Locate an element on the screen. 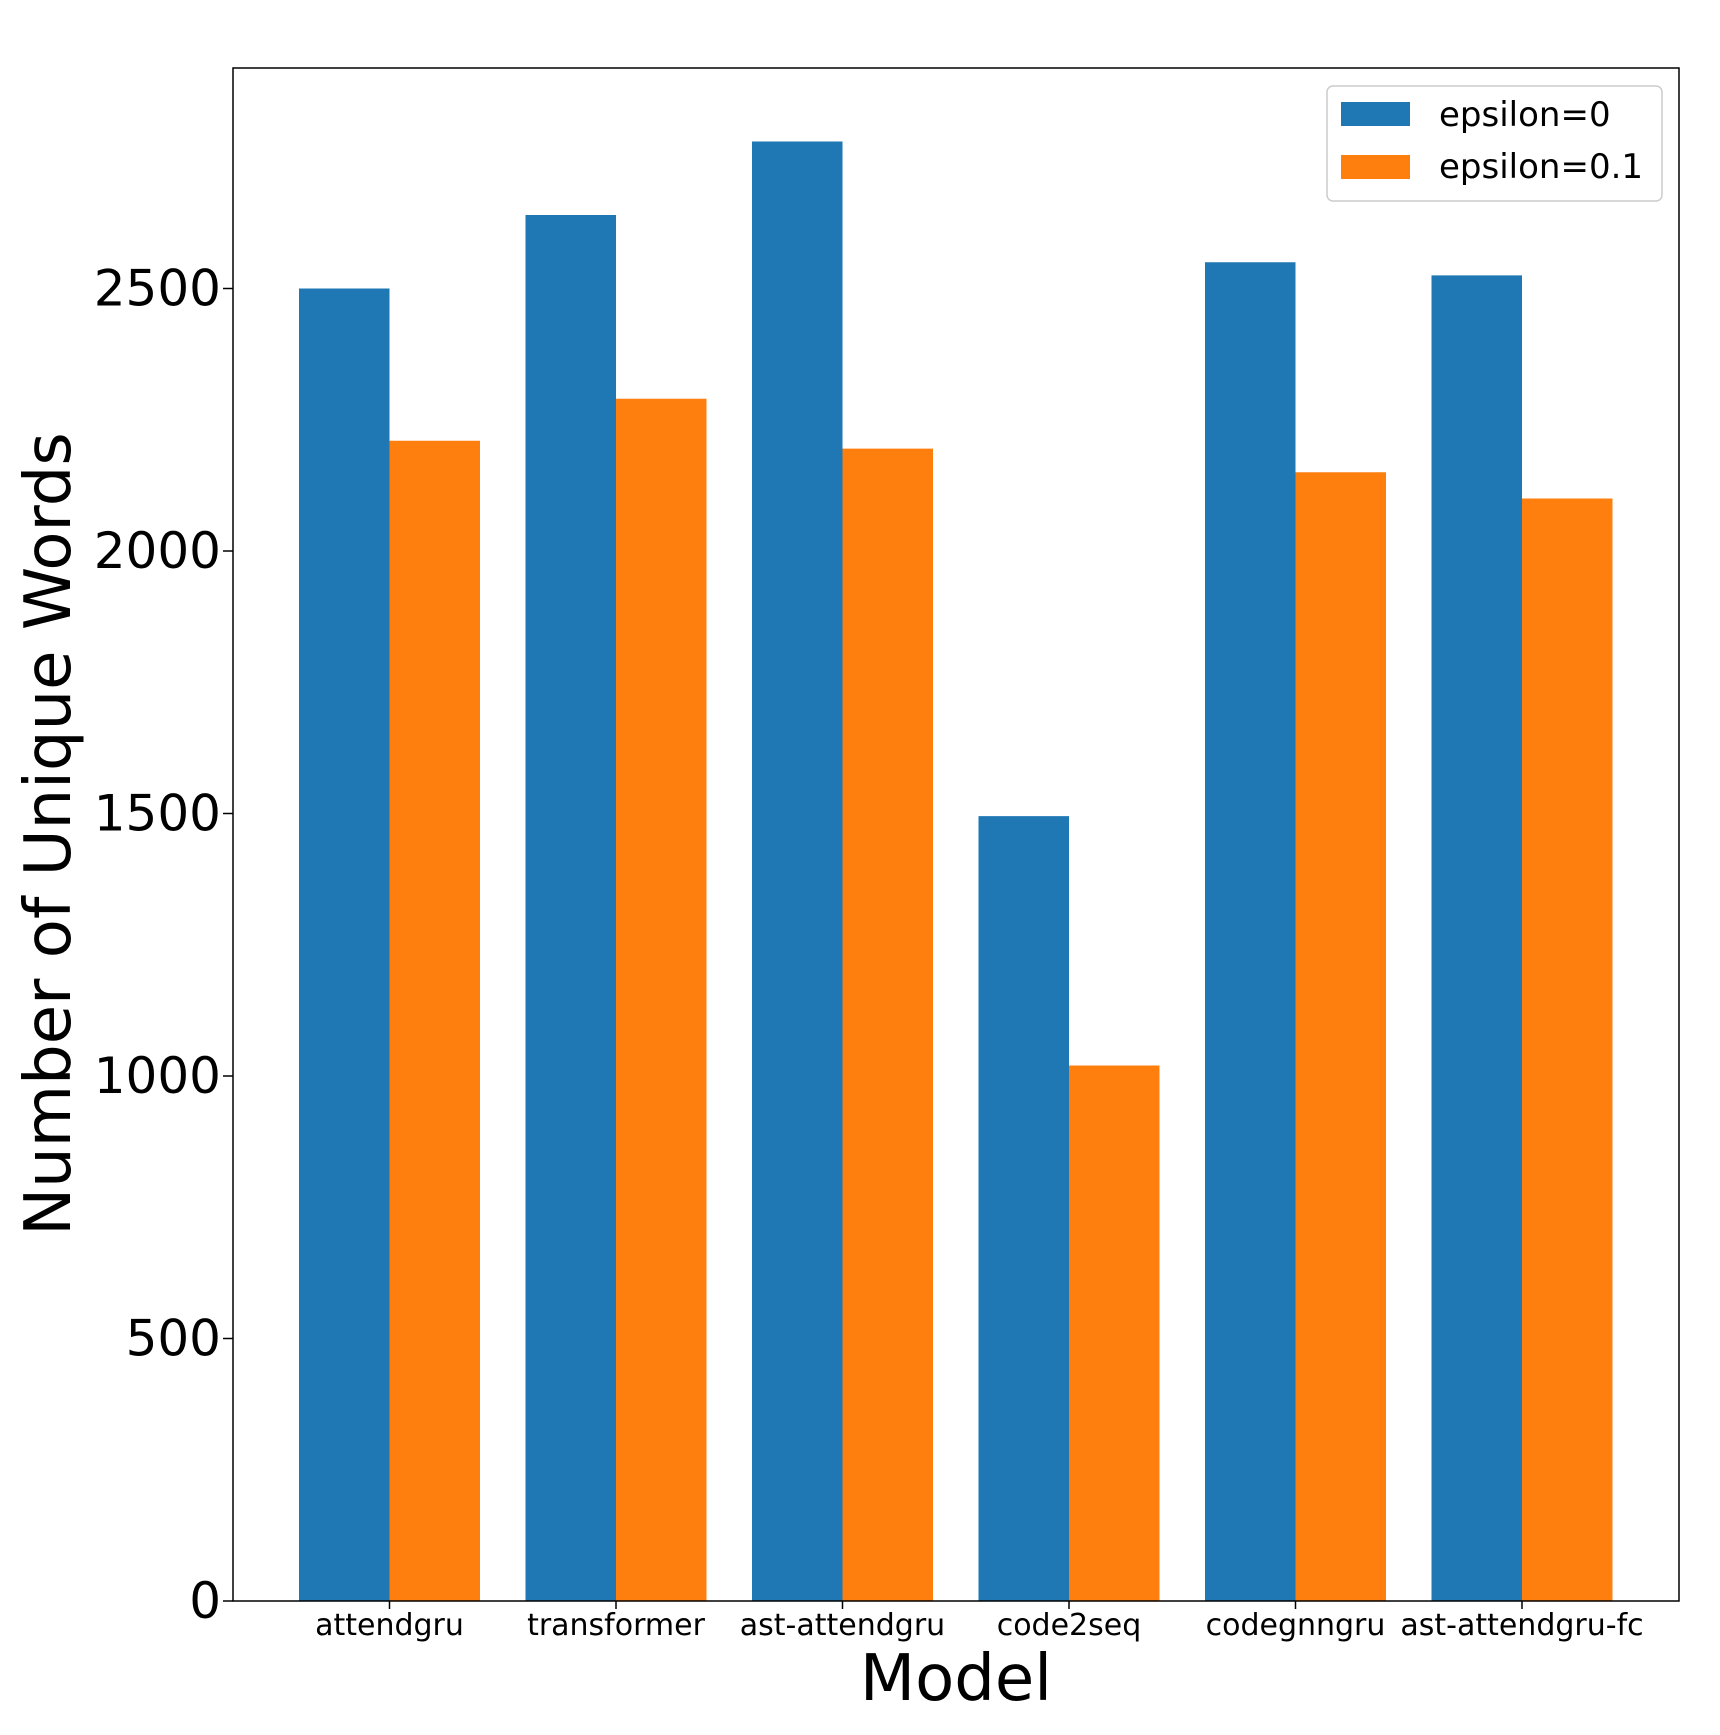  y-tick-label: 1000 is located at coordinates (157, 1076).